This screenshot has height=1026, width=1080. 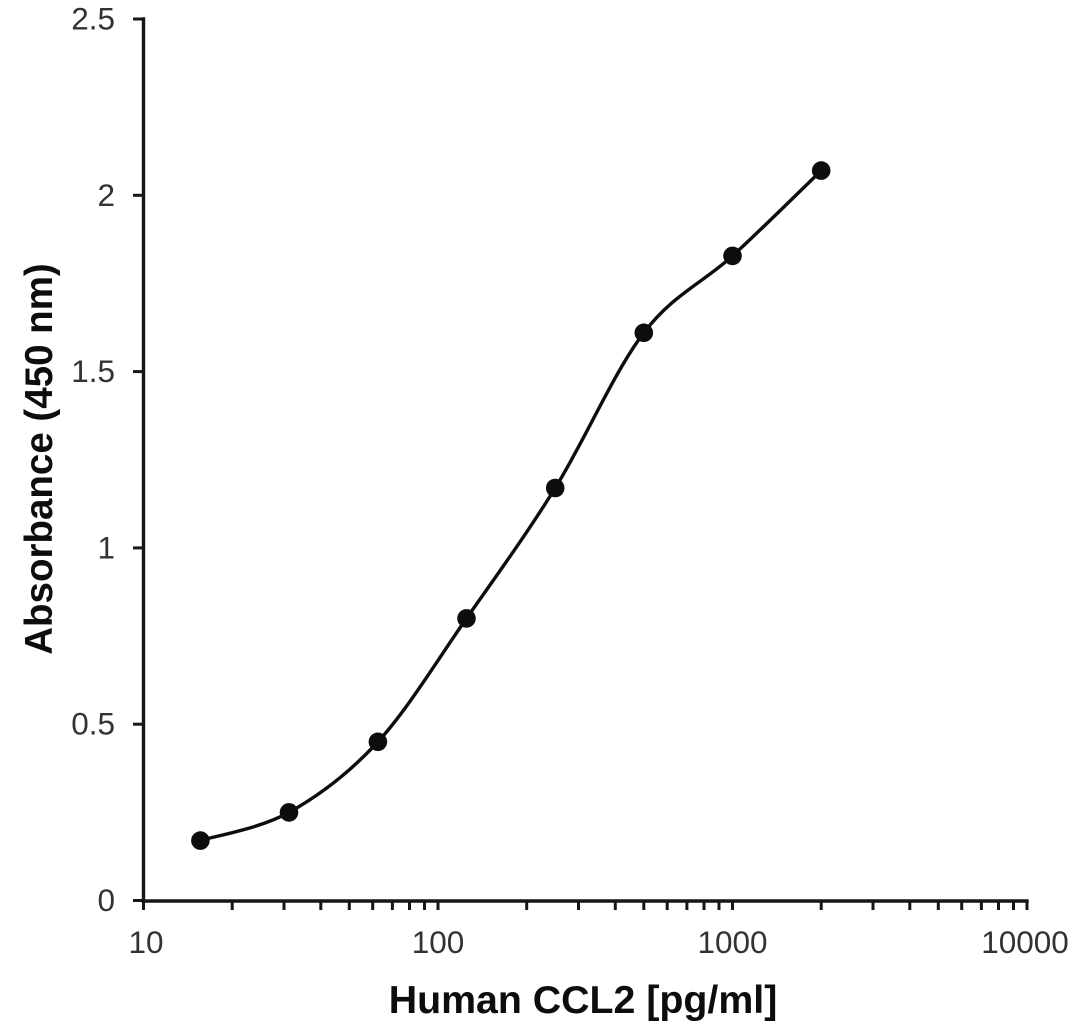 What do you see at coordinates (732, 942) in the screenshot?
I see `svg-text: 1000` at bounding box center [732, 942].